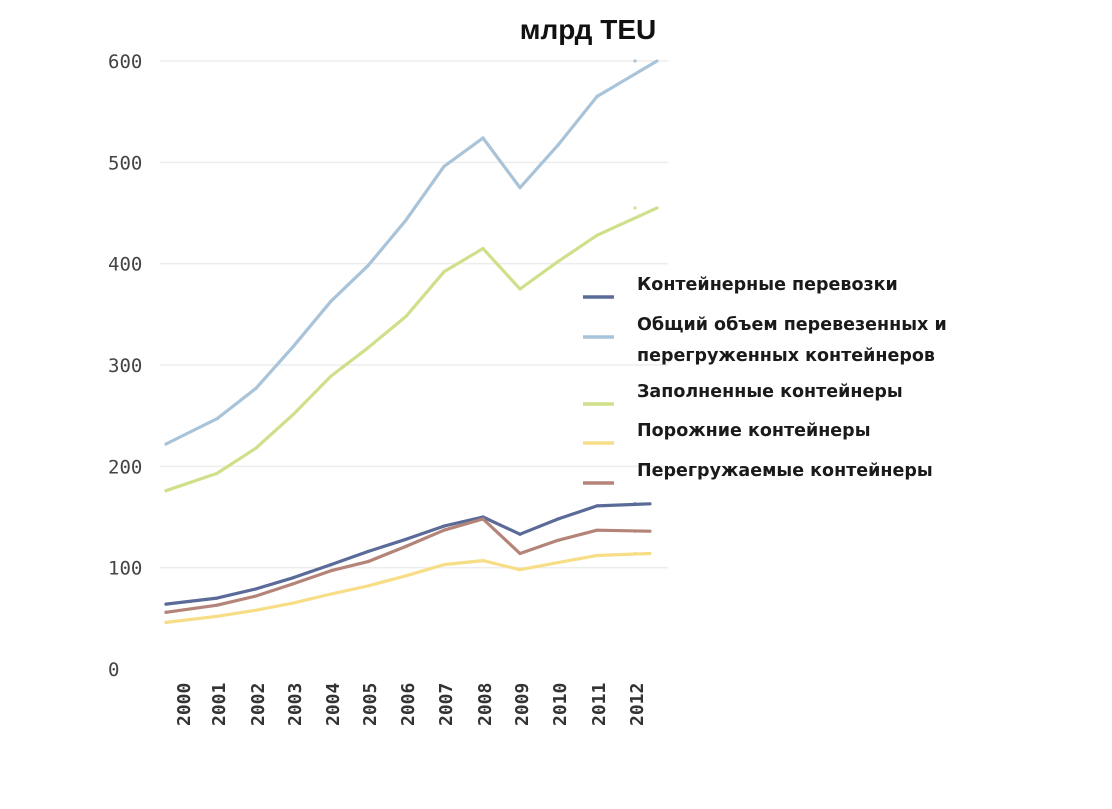 The width and height of the screenshot is (1112, 809). What do you see at coordinates (792, 325) in the screenshot?
I see `legend-label-1: Общий объем перевезенных и` at bounding box center [792, 325].